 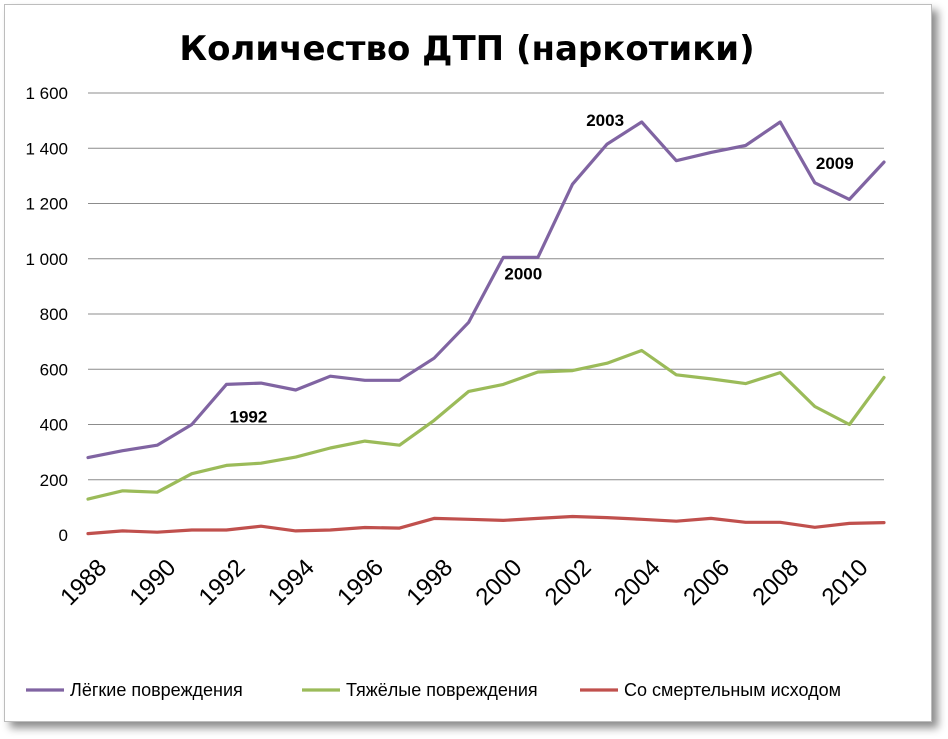 I want to click on y-tick-label: 800, so click(x=54, y=314).